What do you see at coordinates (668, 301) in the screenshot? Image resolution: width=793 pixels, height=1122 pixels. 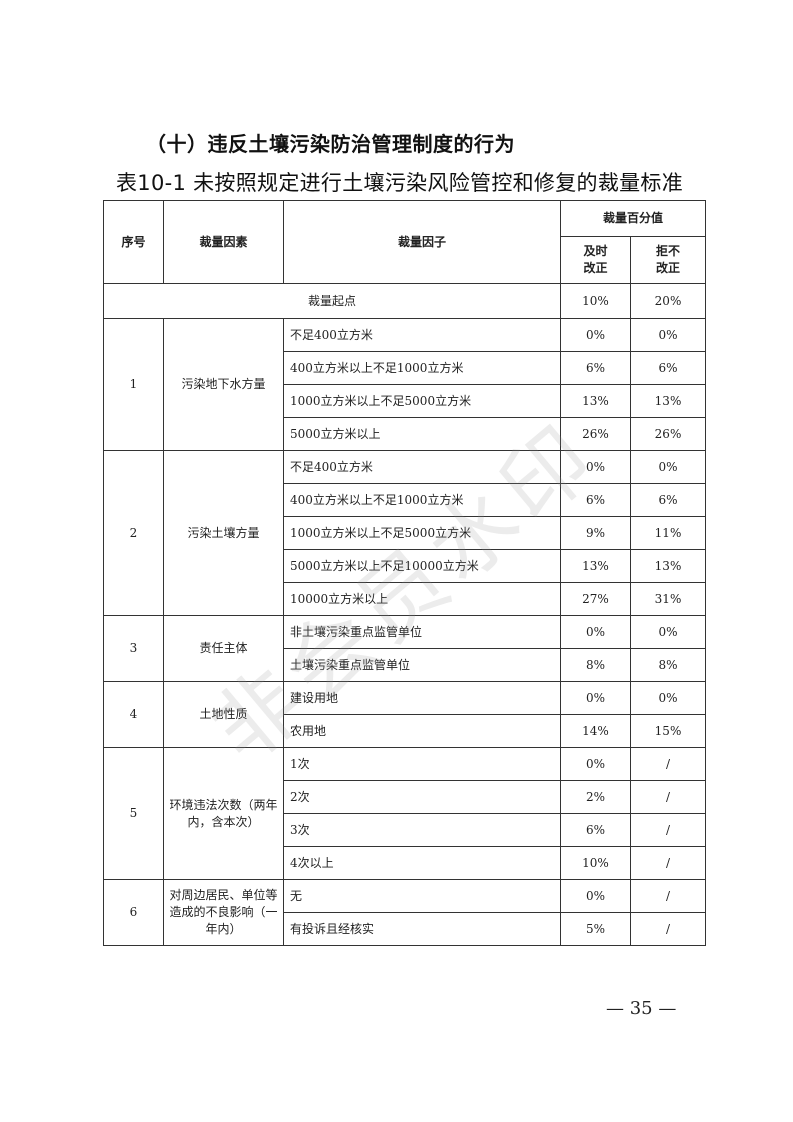 I see `start-refuse: 20%` at bounding box center [668, 301].